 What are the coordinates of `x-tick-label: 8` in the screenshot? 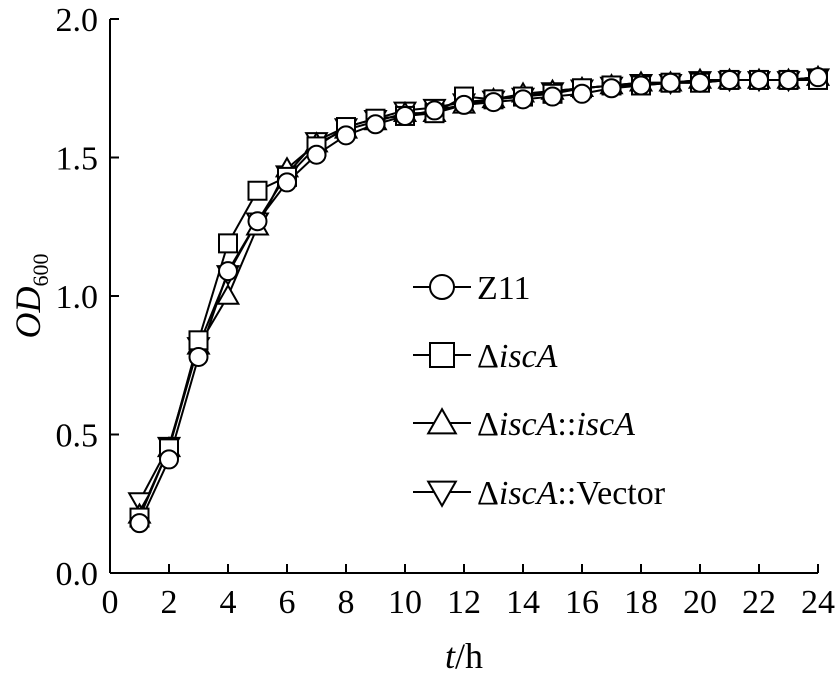 It's located at (346, 602).